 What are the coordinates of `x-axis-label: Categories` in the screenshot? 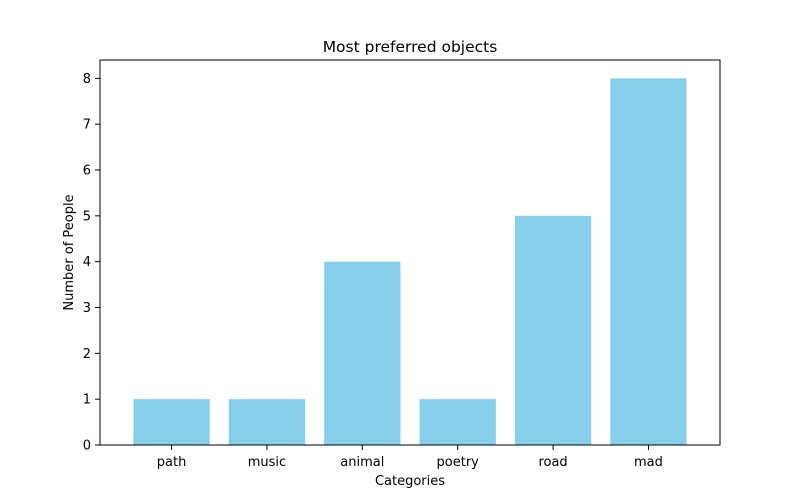 It's located at (410, 481).